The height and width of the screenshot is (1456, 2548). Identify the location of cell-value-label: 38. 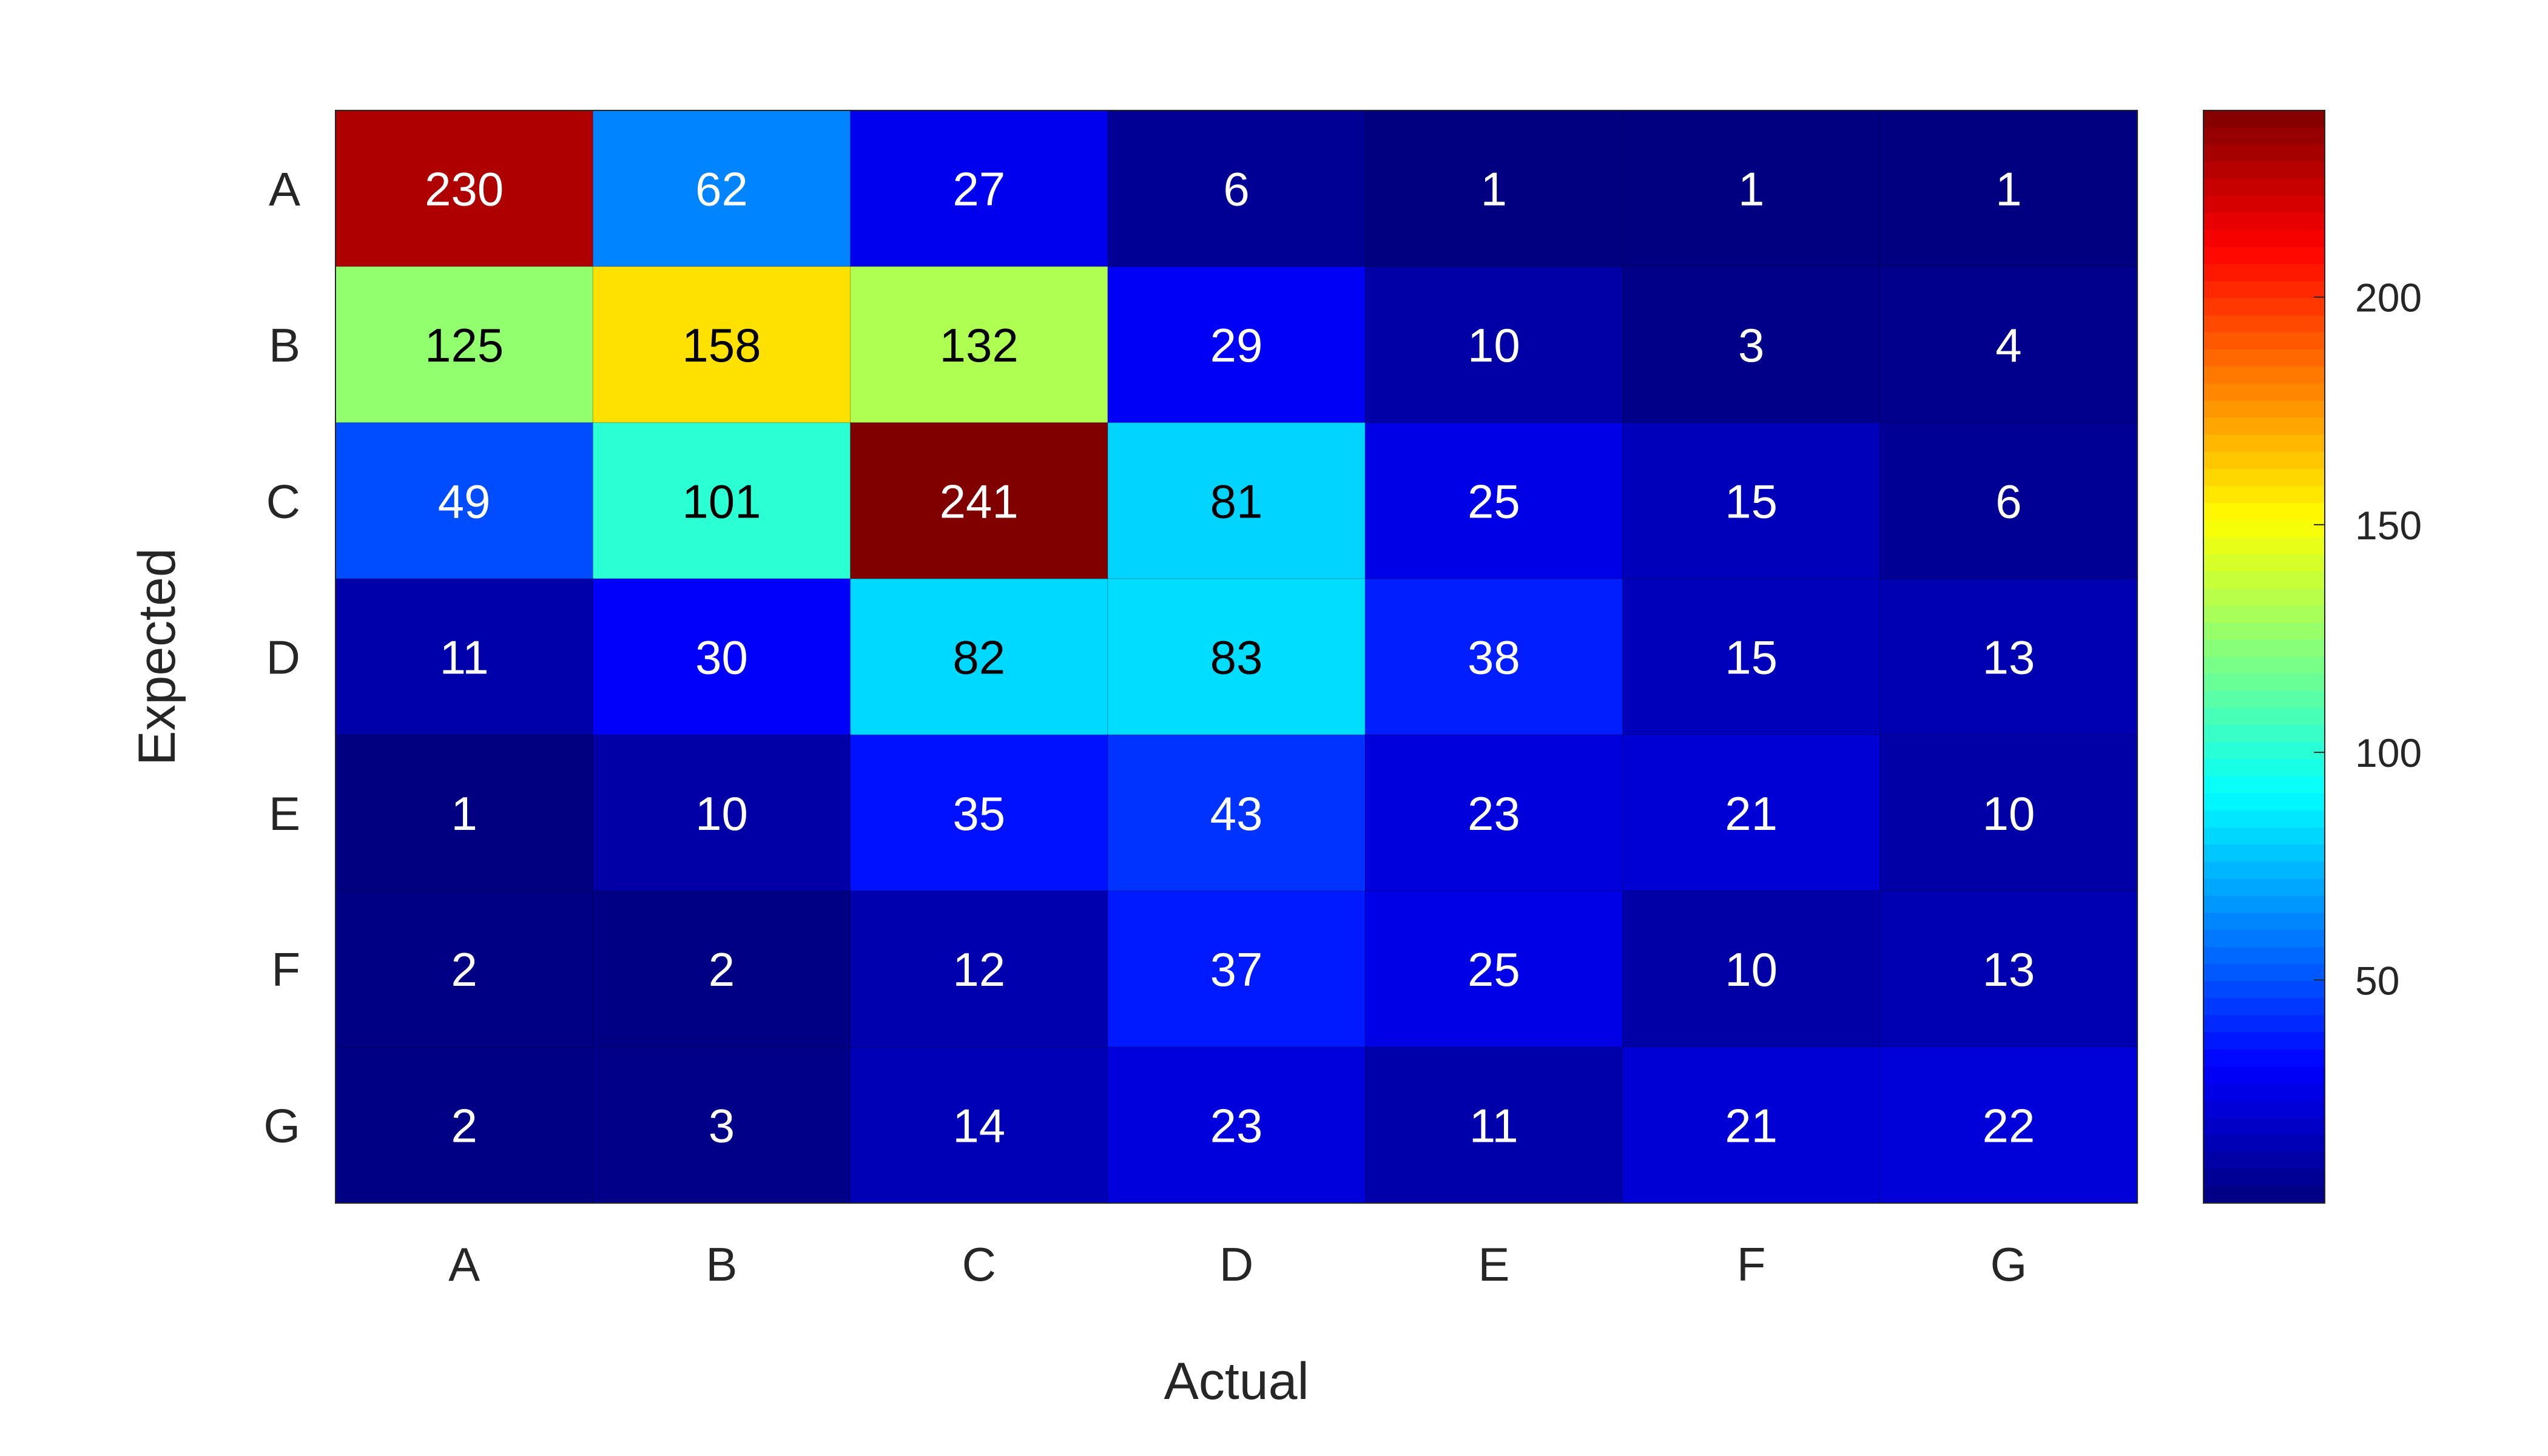
(1494, 657).